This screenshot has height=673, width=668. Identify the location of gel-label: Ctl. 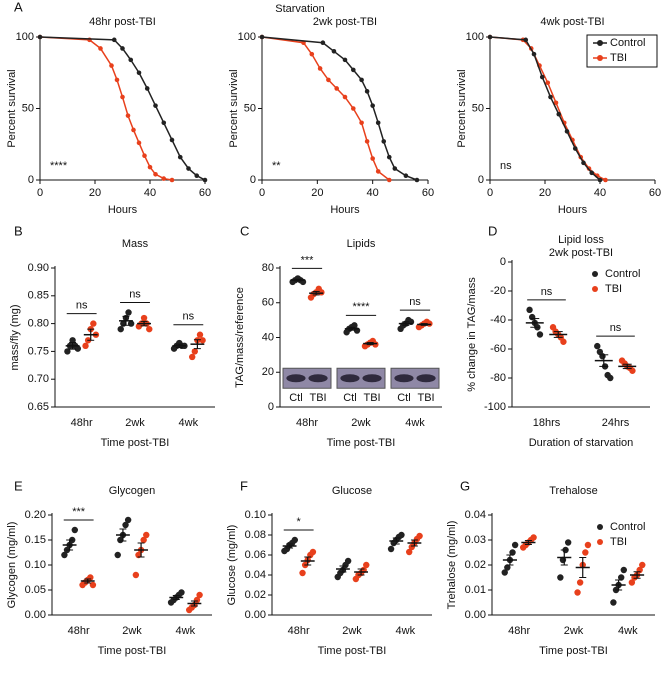
(403, 398).